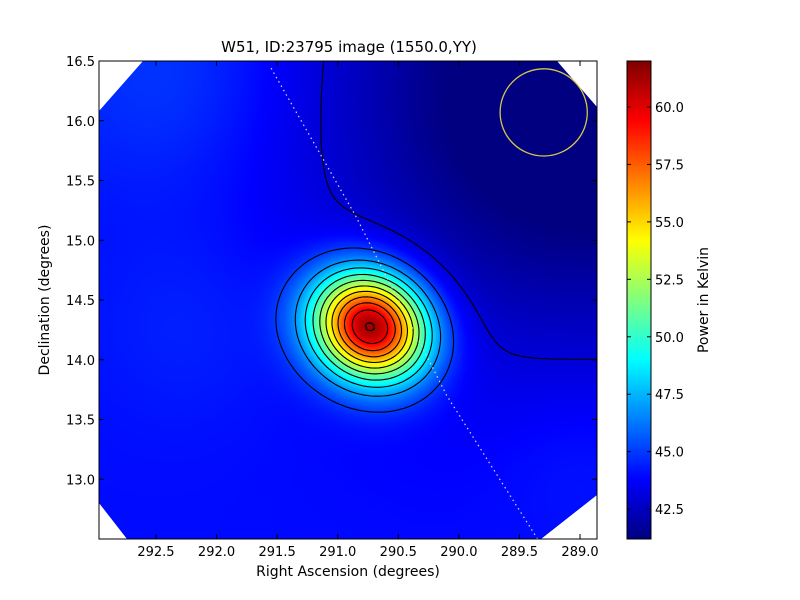 Image resolution: width=800 pixels, height=600 pixels. Describe the element at coordinates (80, 241) in the screenshot. I see `y-tick-label-3: 15.0` at that location.